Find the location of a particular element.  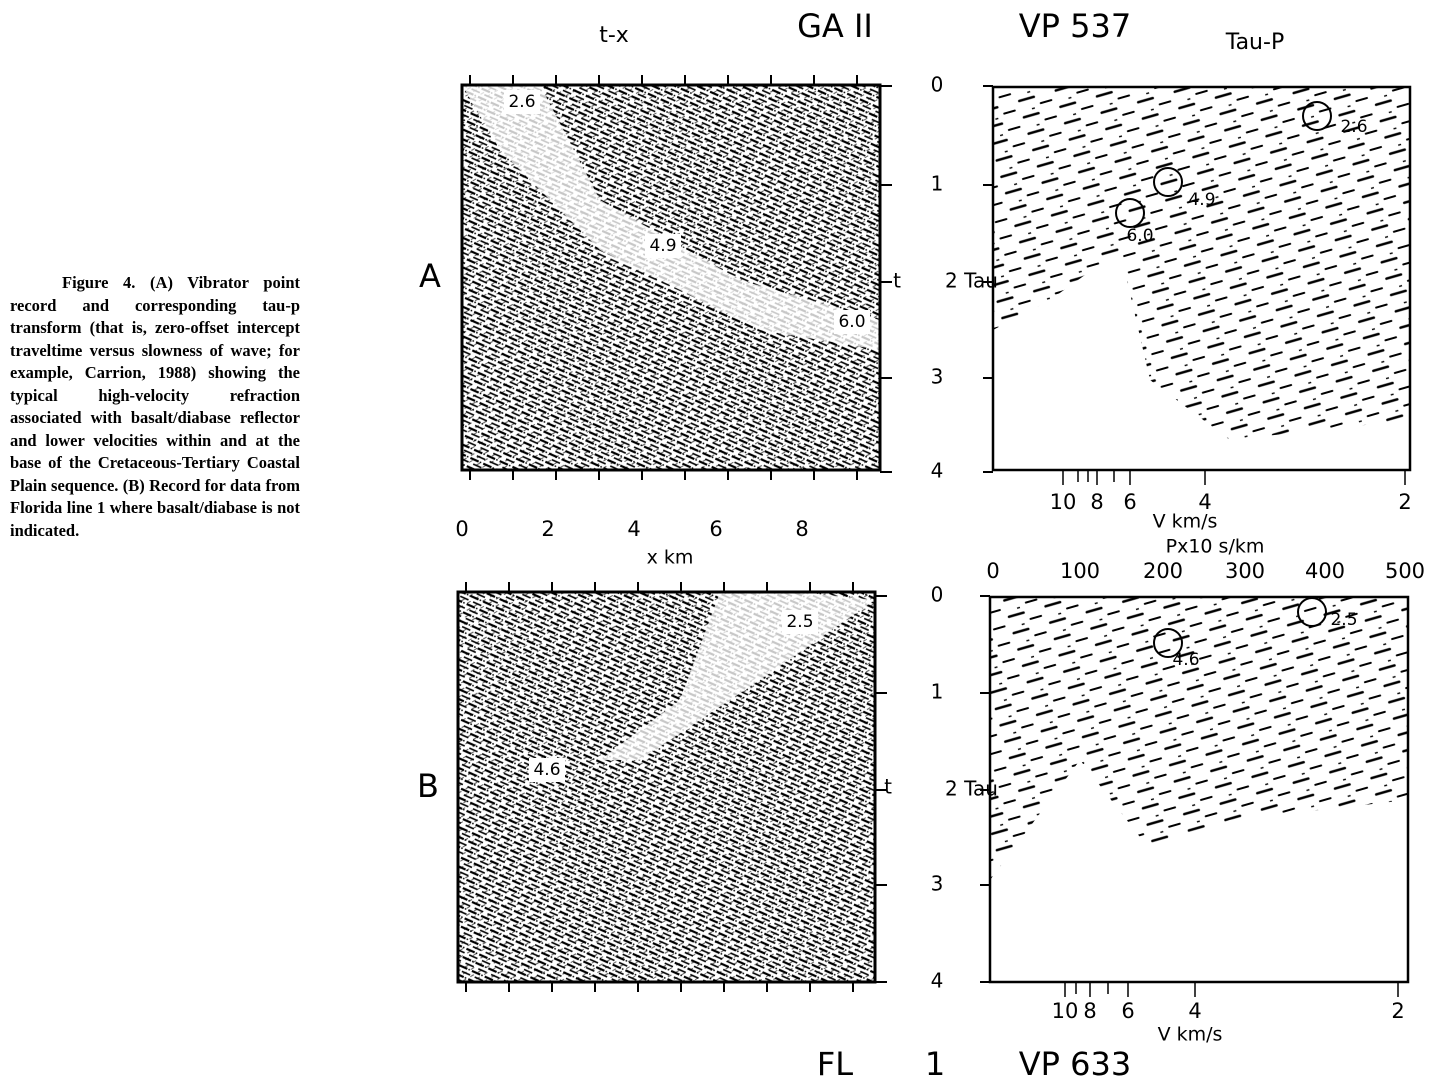

p-tick-label: 500 is located at coordinates (1405, 571).